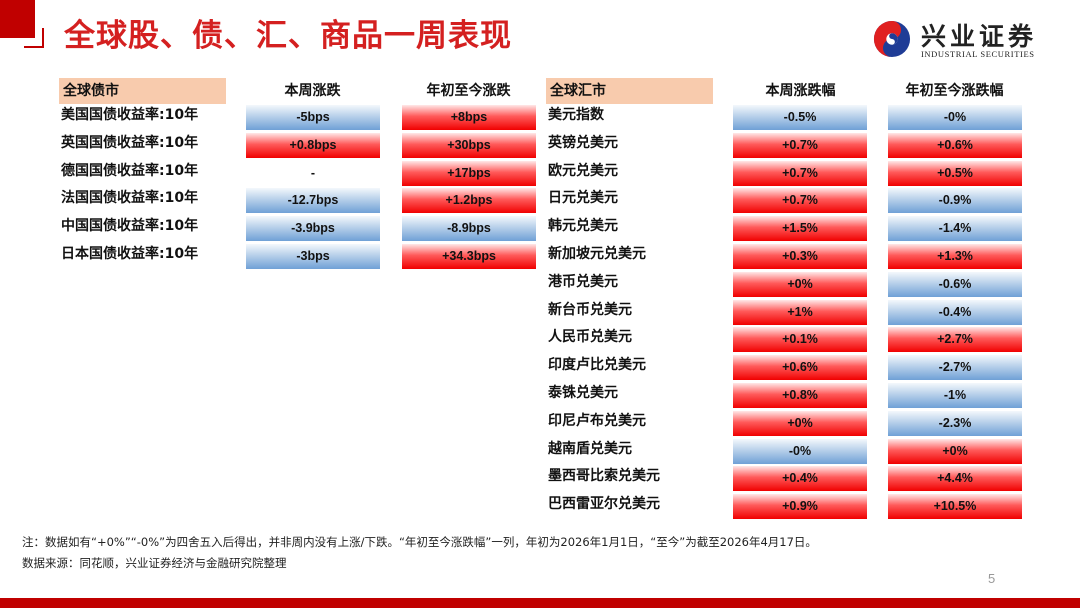 Image resolution: width=1080 pixels, height=608 pixels. I want to click on fx-week-change-cell: +0.9%, so click(800, 507).